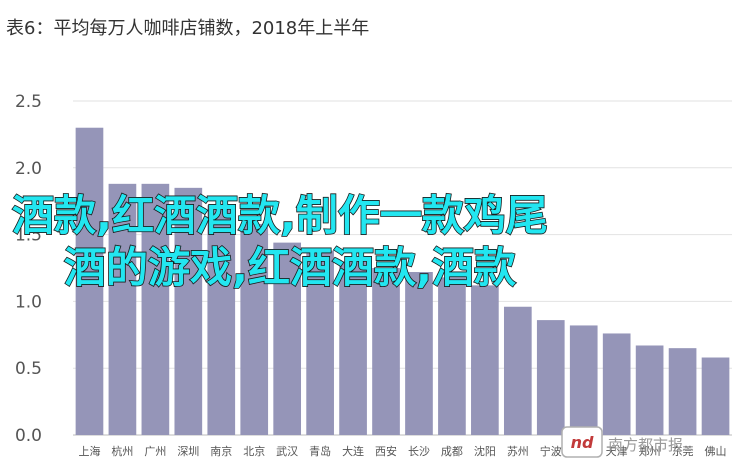 The image size is (750, 474). I want to click on y-axis-ticks: 0.0 0.5 1.0 1.5 2.0 2.5, so click(28, 269).